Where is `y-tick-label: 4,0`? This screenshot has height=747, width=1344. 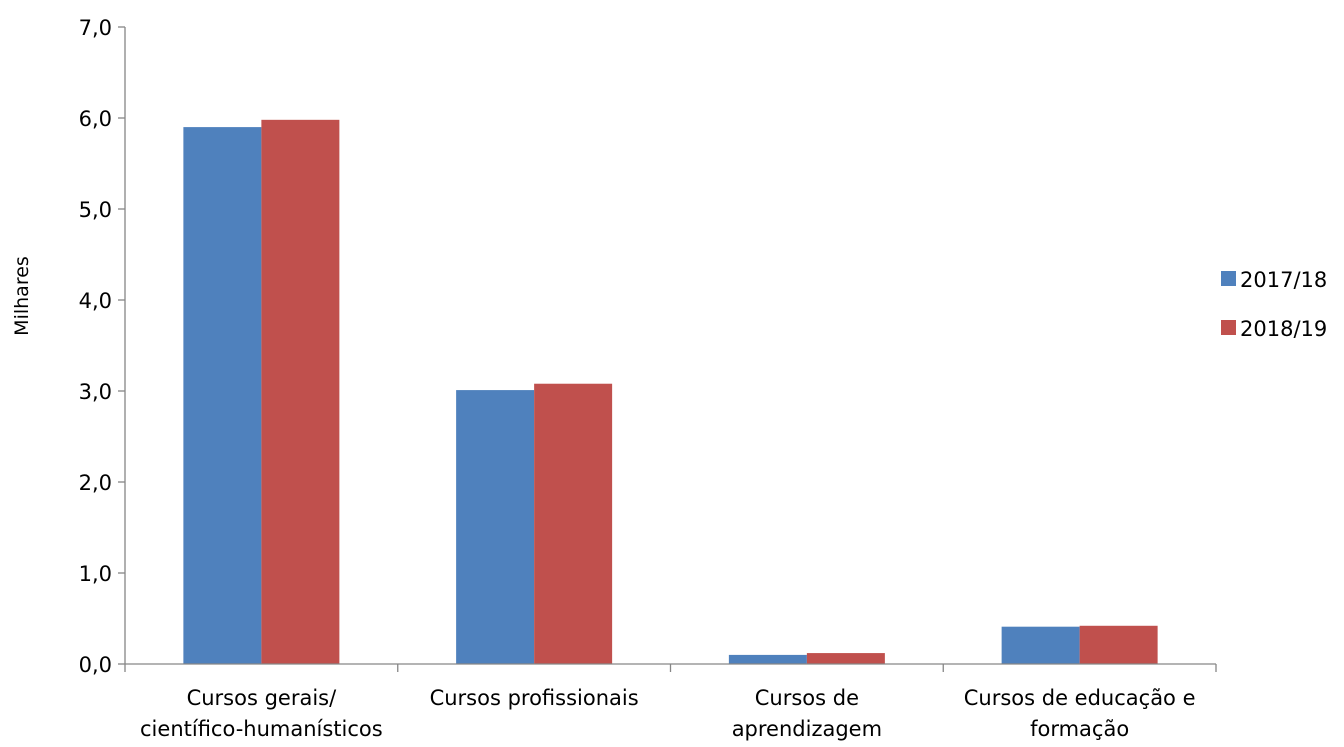
y-tick-label: 4,0 is located at coordinates (95, 301).